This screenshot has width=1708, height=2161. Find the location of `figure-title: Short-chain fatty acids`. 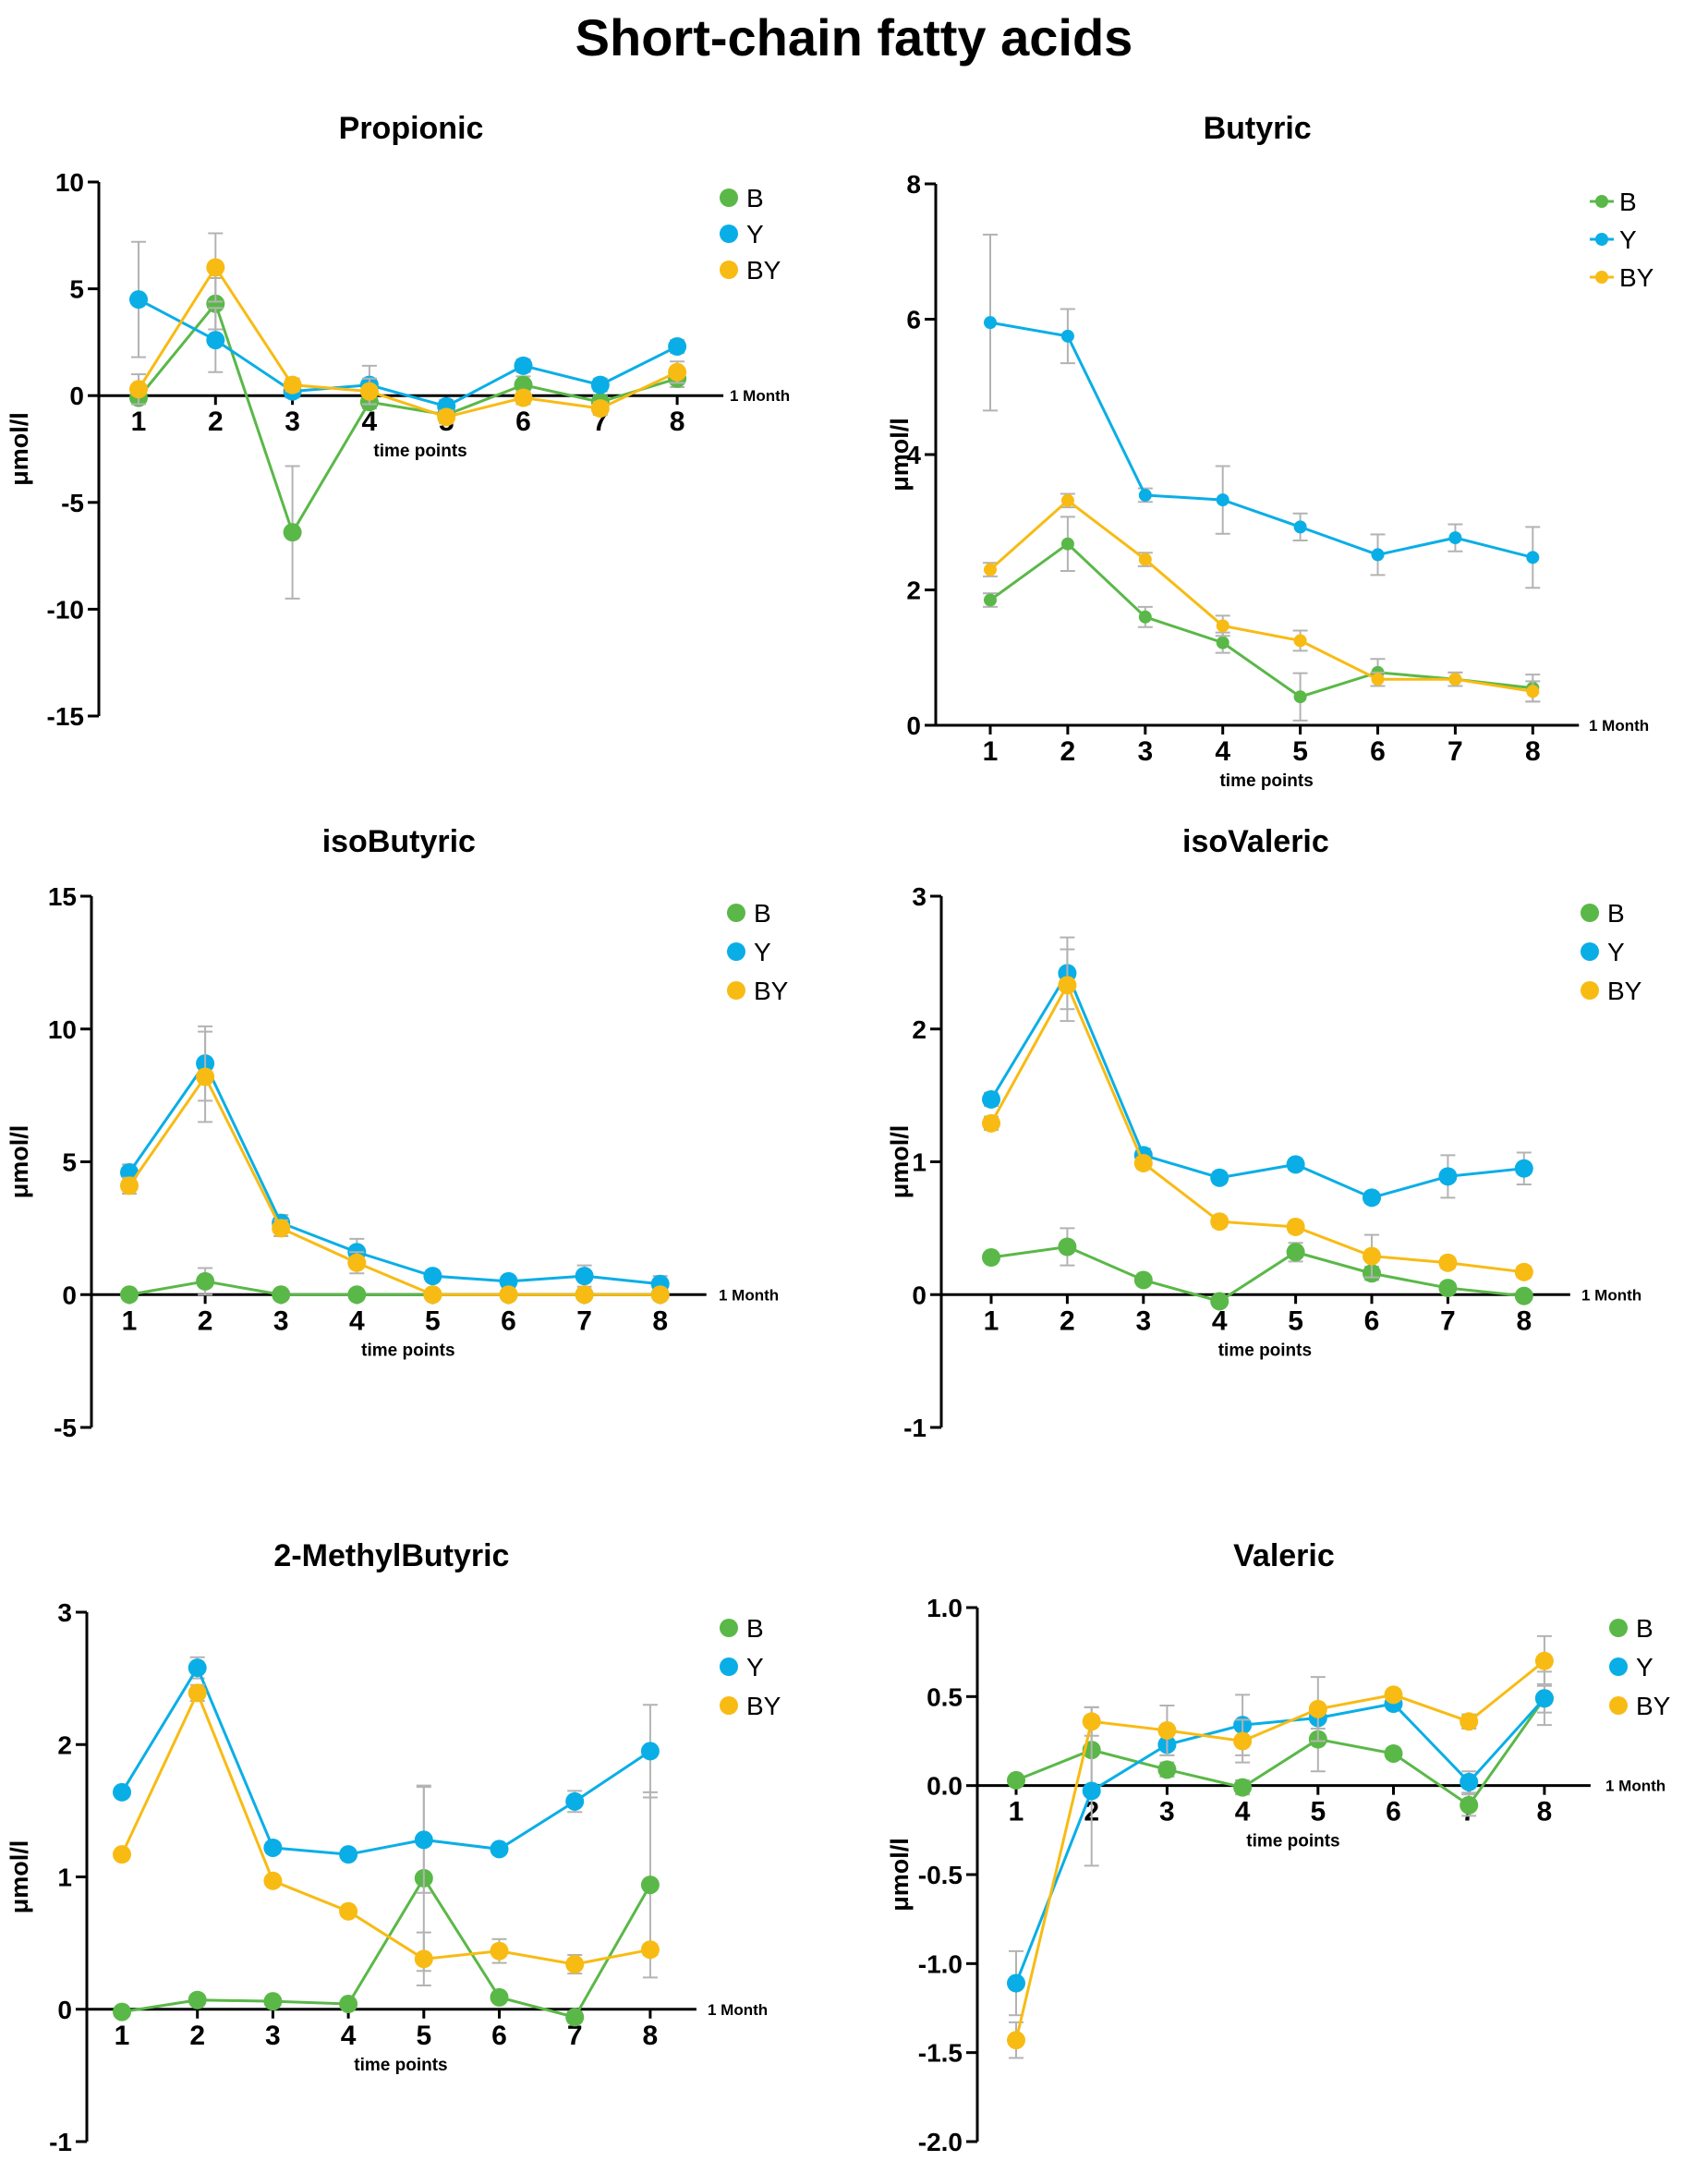

figure-title: Short-chain fatty acids is located at coordinates (854, 37).